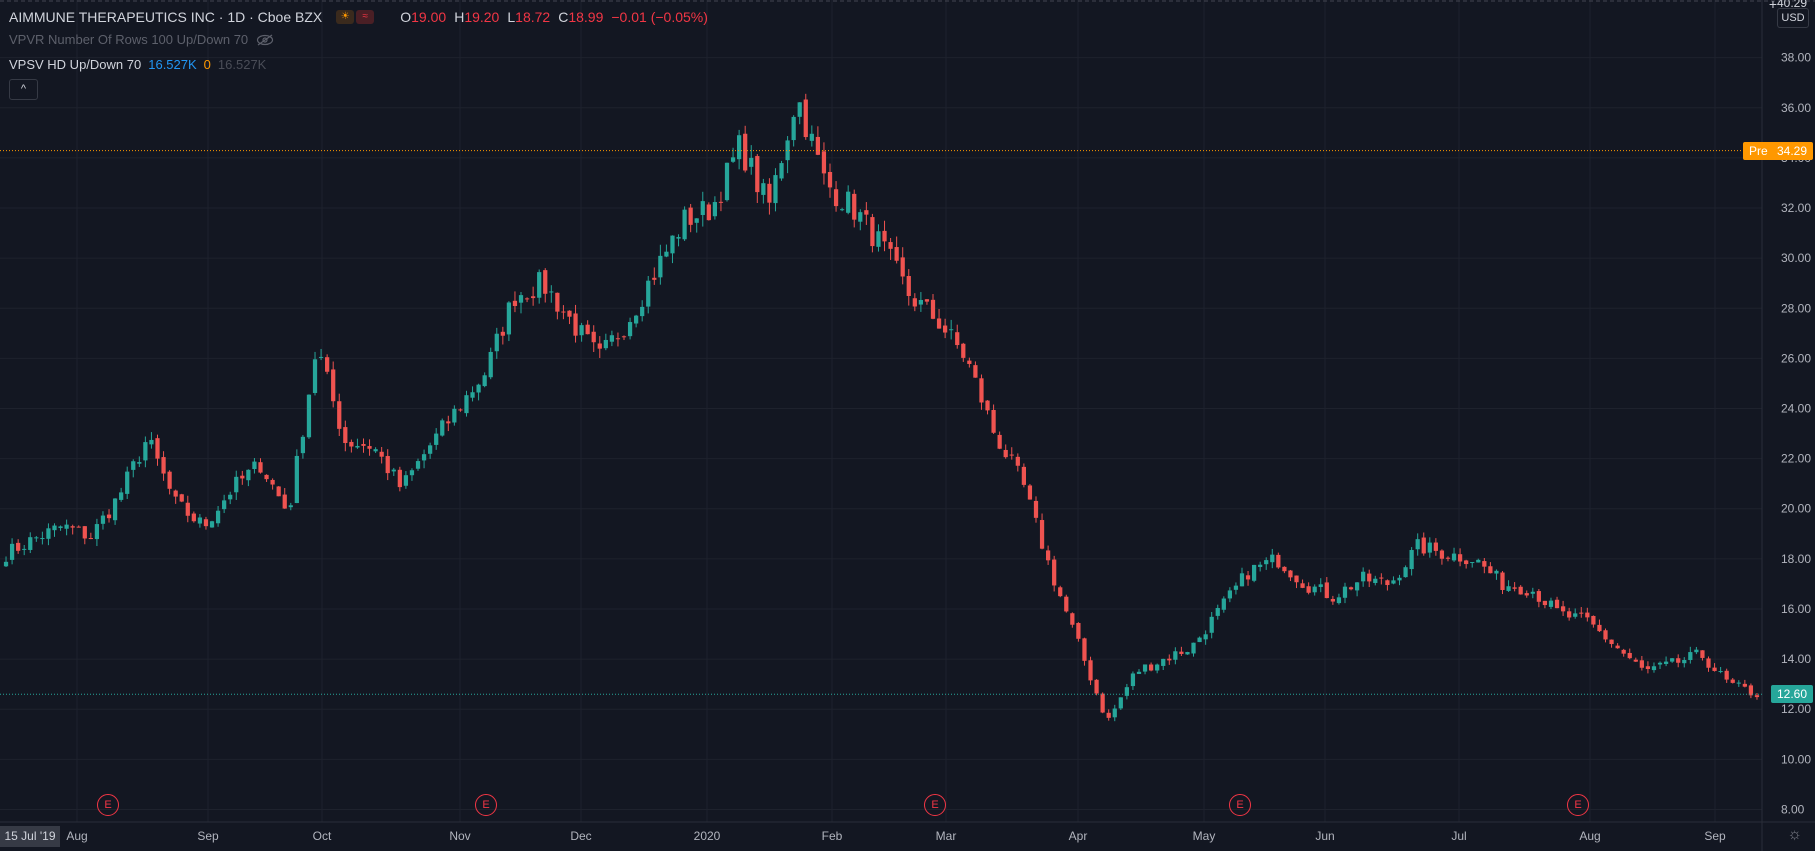  What do you see at coordinates (1796, 358) in the screenshot?
I see `y-tick-label: 26.00` at bounding box center [1796, 358].